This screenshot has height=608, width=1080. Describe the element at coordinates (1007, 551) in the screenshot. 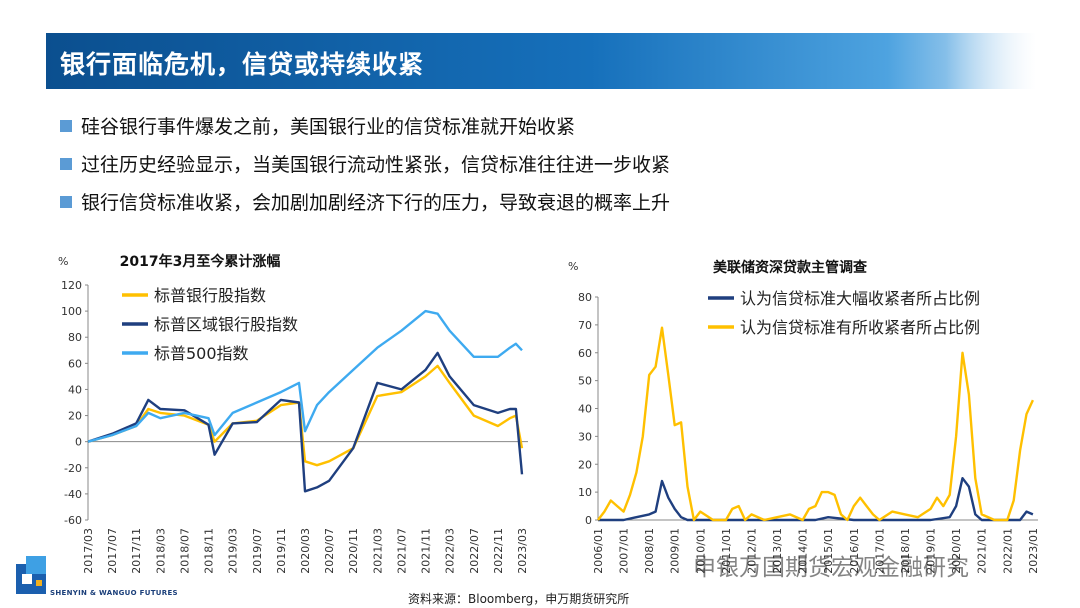

I see `x-tick-label: 2022/01` at that location.